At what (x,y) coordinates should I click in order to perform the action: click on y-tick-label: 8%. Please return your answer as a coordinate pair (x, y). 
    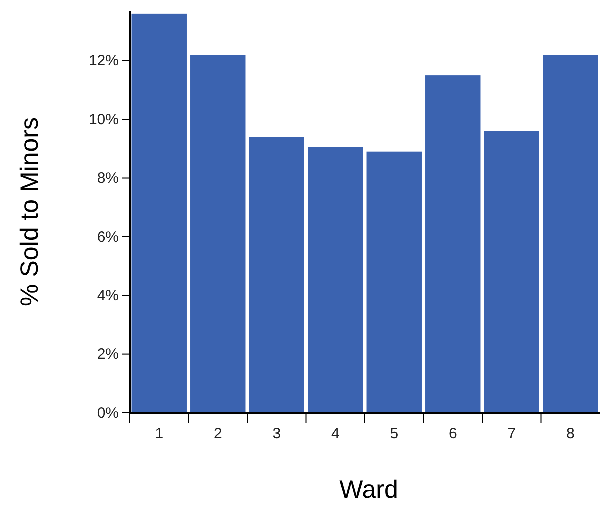
    Looking at the image, I should click on (108, 179).